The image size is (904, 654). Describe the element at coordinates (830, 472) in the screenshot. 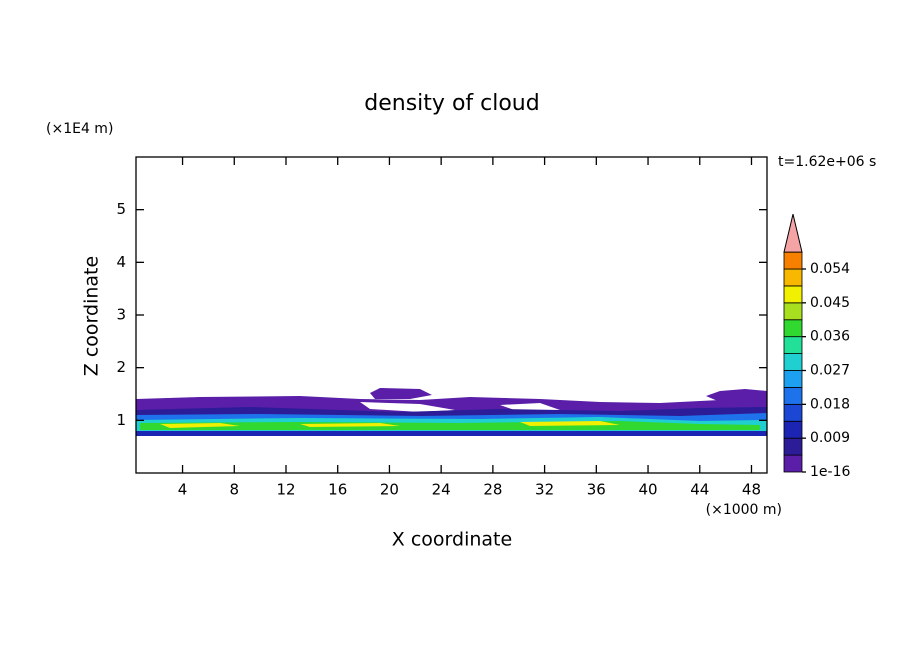

I see `colorbar-tick-label: 1e-16` at that location.